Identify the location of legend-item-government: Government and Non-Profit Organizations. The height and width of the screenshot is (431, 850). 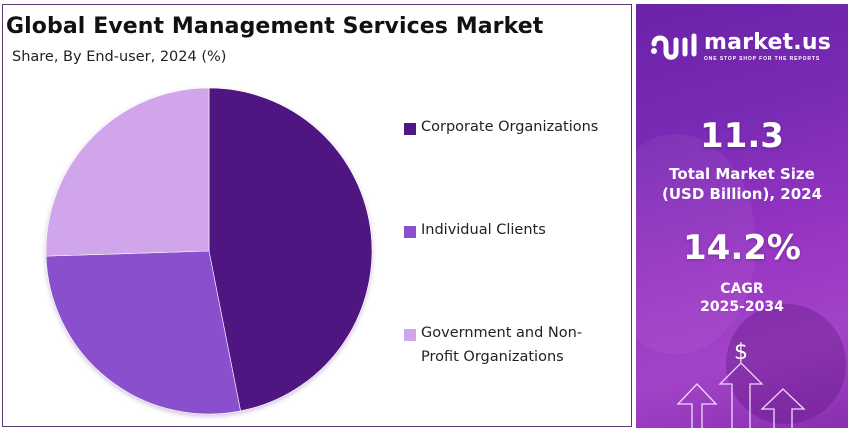
(504, 347).